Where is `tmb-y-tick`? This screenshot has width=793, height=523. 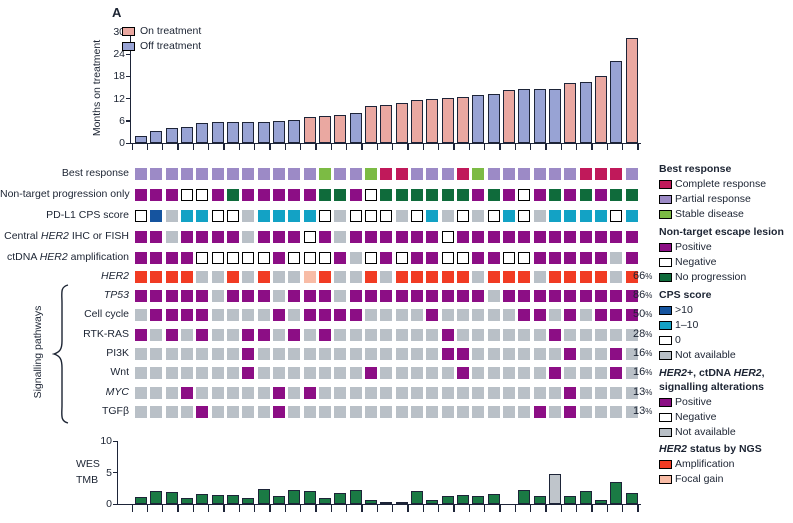 tmb-y-tick is located at coordinates (115, 504).